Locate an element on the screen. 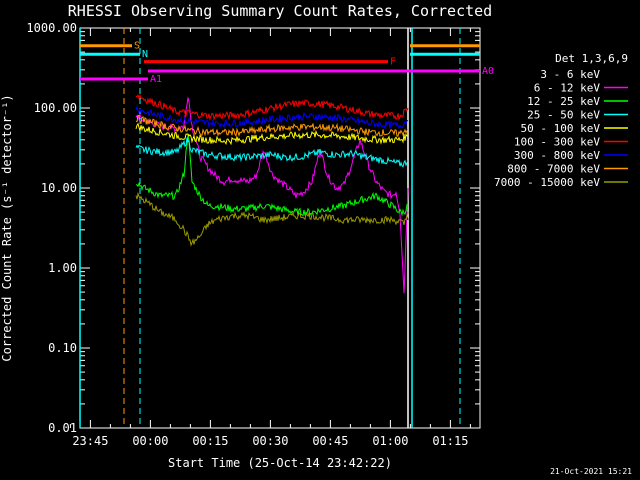 This screenshot has width=640, height=480. x-tick-label: 00:30 is located at coordinates (270, 441).